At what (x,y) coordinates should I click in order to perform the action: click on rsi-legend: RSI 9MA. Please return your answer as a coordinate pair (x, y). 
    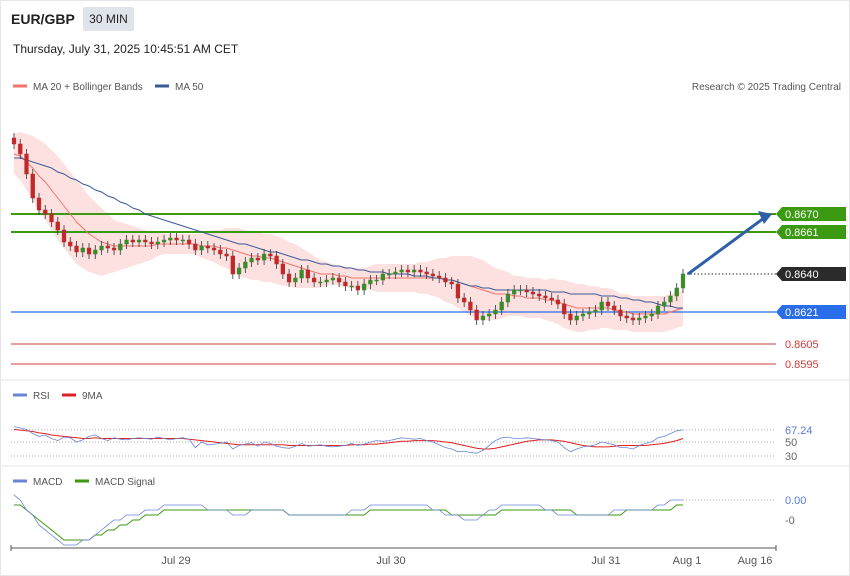
    Looking at the image, I should click on (58, 396).